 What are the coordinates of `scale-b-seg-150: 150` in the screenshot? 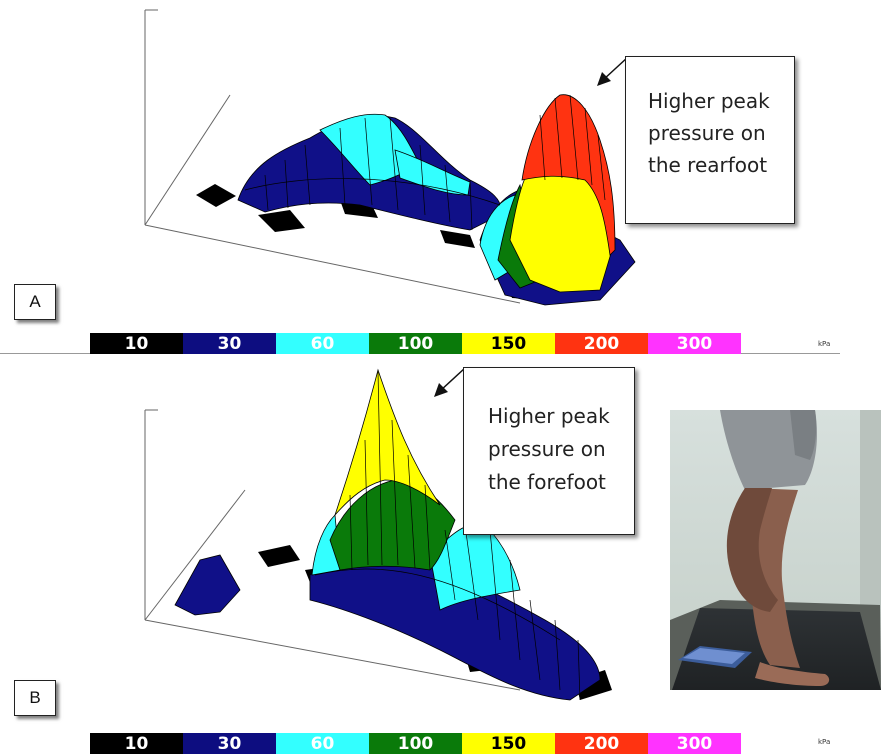 It's located at (508, 743).